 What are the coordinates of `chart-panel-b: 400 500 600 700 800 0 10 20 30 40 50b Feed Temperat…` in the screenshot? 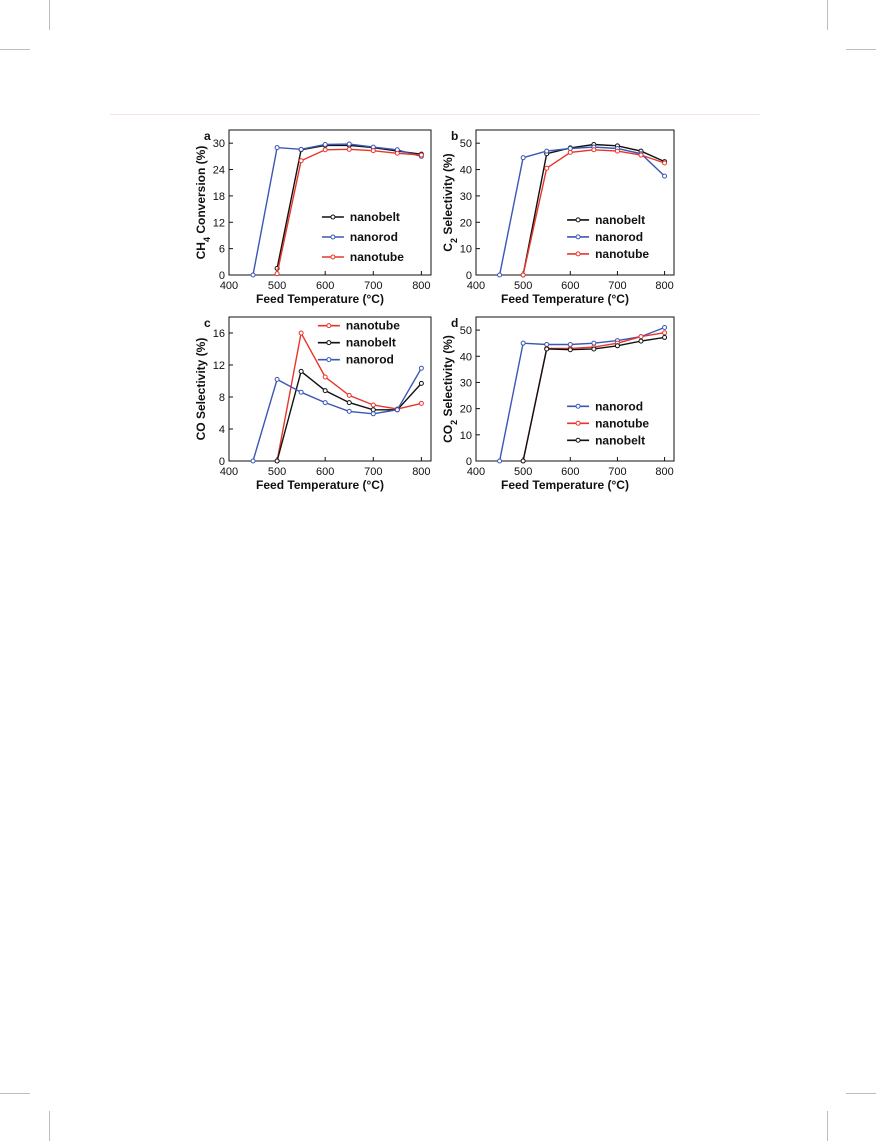 It's located at (558, 217).